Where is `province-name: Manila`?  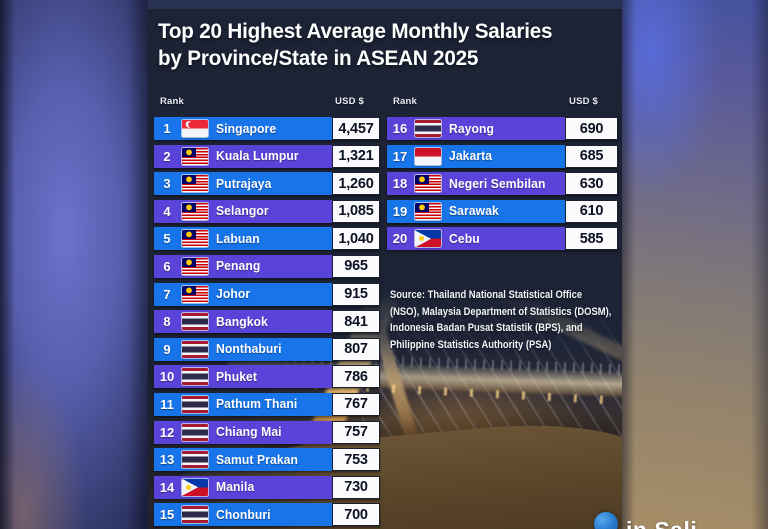
province-name: Manila is located at coordinates (235, 487).